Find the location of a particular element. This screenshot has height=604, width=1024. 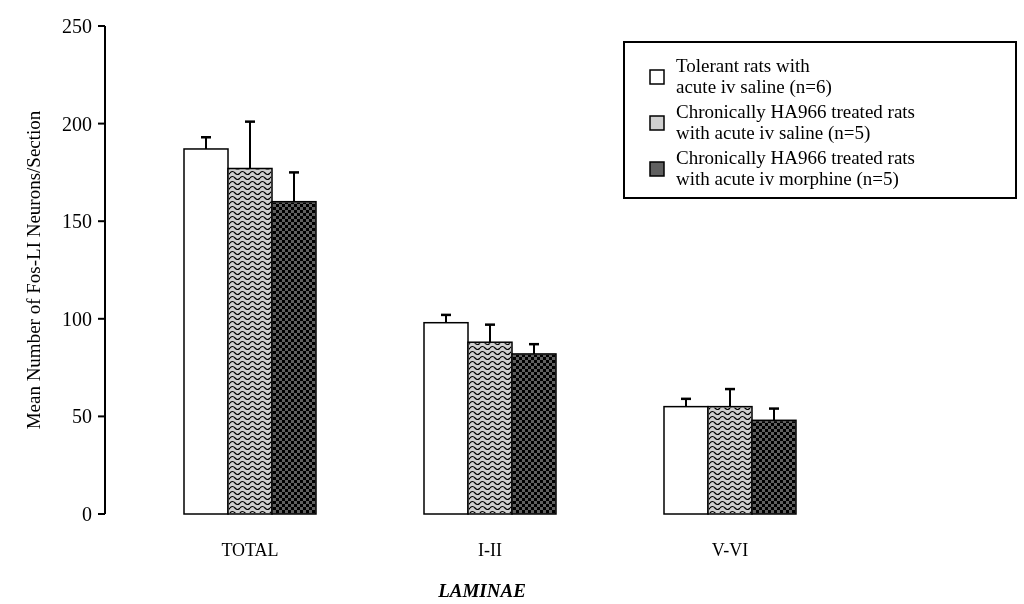

x-tick-label: I-II is located at coordinates (490, 550).